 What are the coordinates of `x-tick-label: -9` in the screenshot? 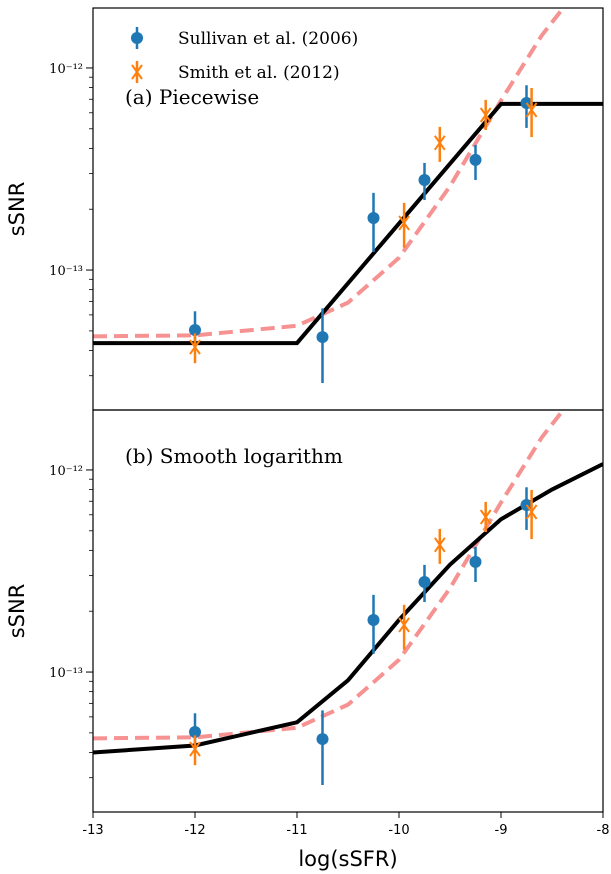 It's located at (501, 830).